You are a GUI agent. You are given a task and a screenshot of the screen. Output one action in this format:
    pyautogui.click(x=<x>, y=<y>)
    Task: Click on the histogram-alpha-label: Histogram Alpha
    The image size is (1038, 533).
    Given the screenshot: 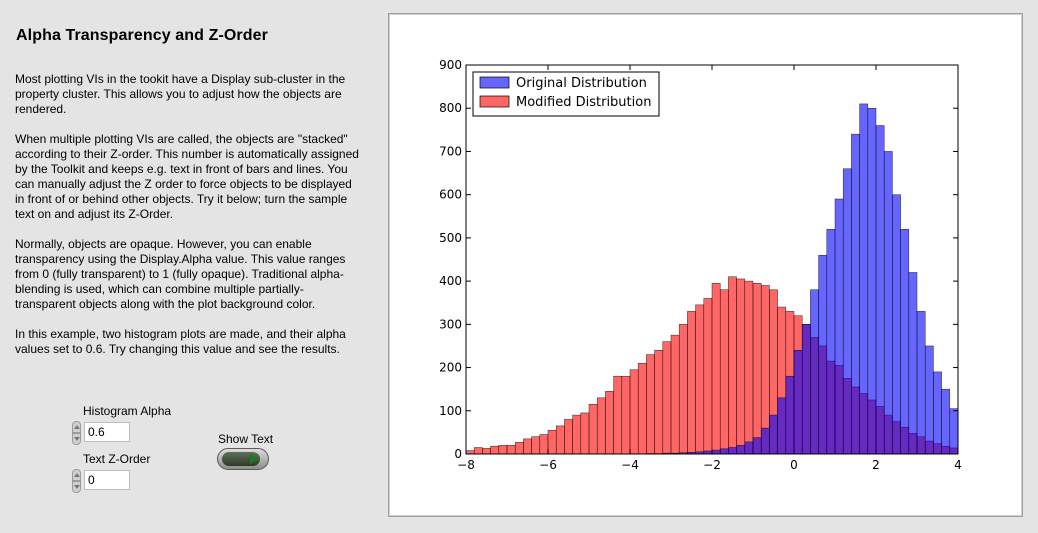 What is the action you would take?
    pyautogui.click(x=127, y=411)
    